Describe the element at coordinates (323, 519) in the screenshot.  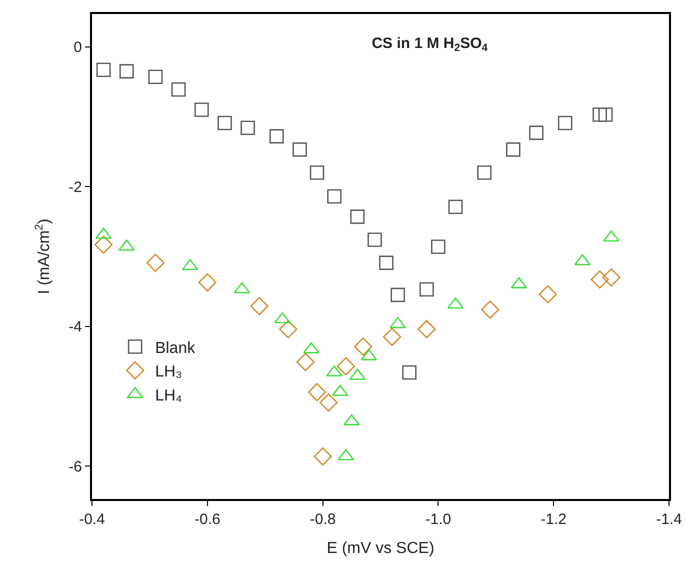
I see `x-tick-label: -0.8` at that location.